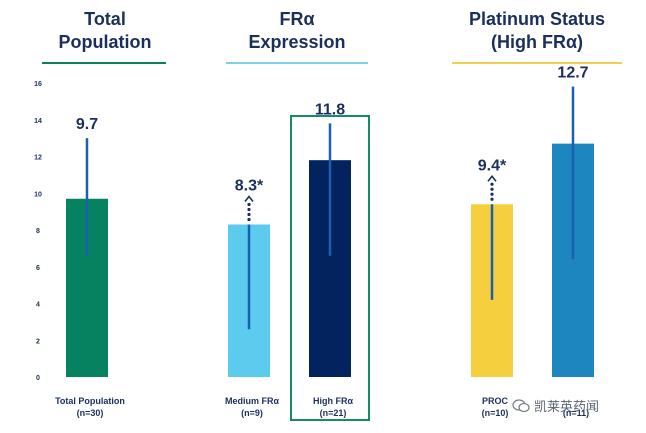 The image size is (646, 433). What do you see at coordinates (252, 401) in the screenshot?
I see `category-label: Medium FRα` at bounding box center [252, 401].